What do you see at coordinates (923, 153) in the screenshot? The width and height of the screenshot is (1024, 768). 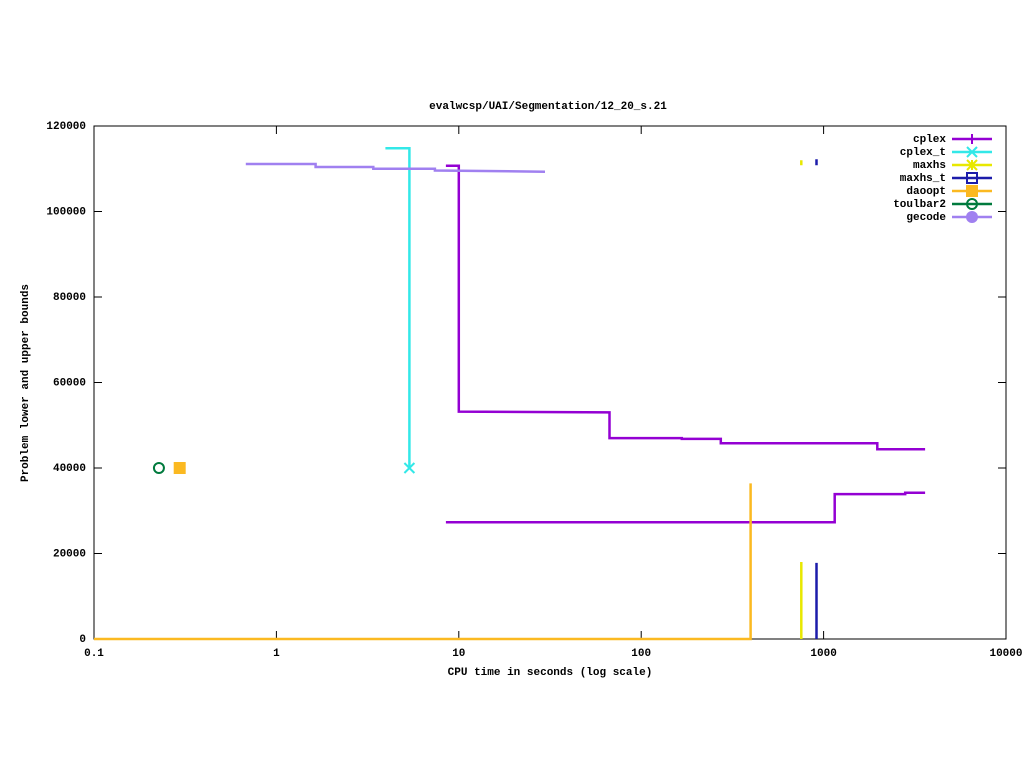 I see `legend-label: cplex_t` at bounding box center [923, 153].